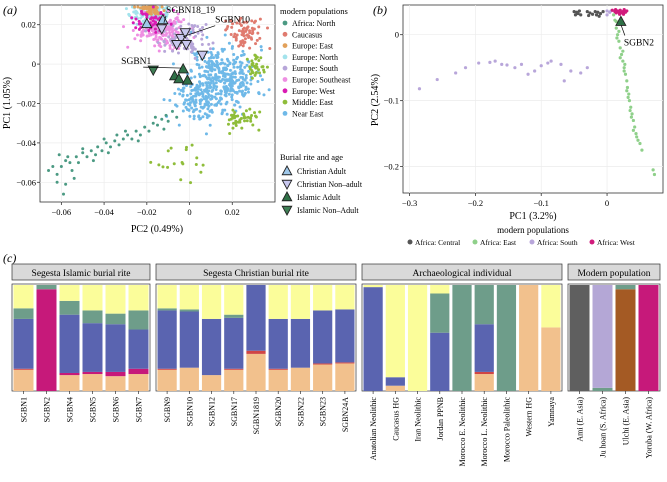 This screenshot has height=482, width=667. What do you see at coordinates (189, 212) in the screenshot?
I see `x-tick-label: 0` at bounding box center [189, 212].